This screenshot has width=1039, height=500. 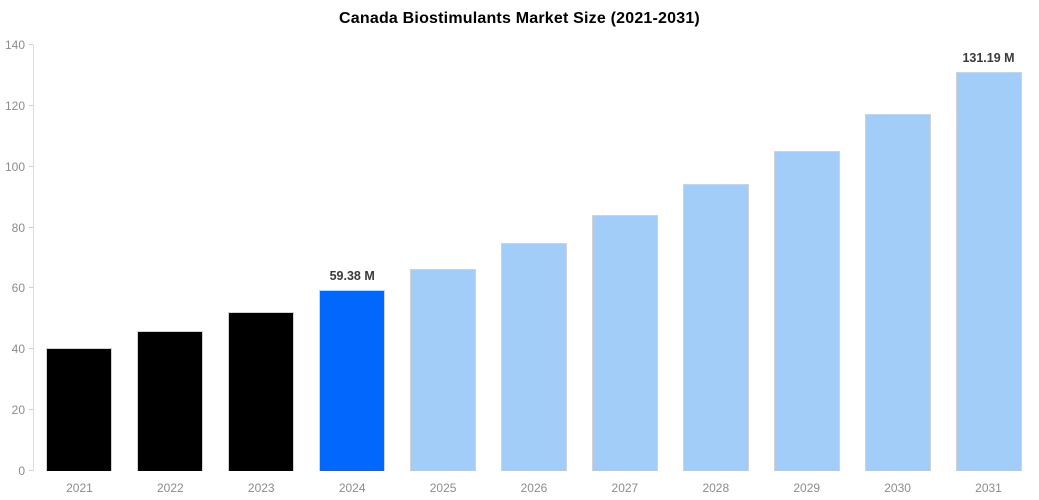 I want to click on bar-2026, so click(x=533, y=357).